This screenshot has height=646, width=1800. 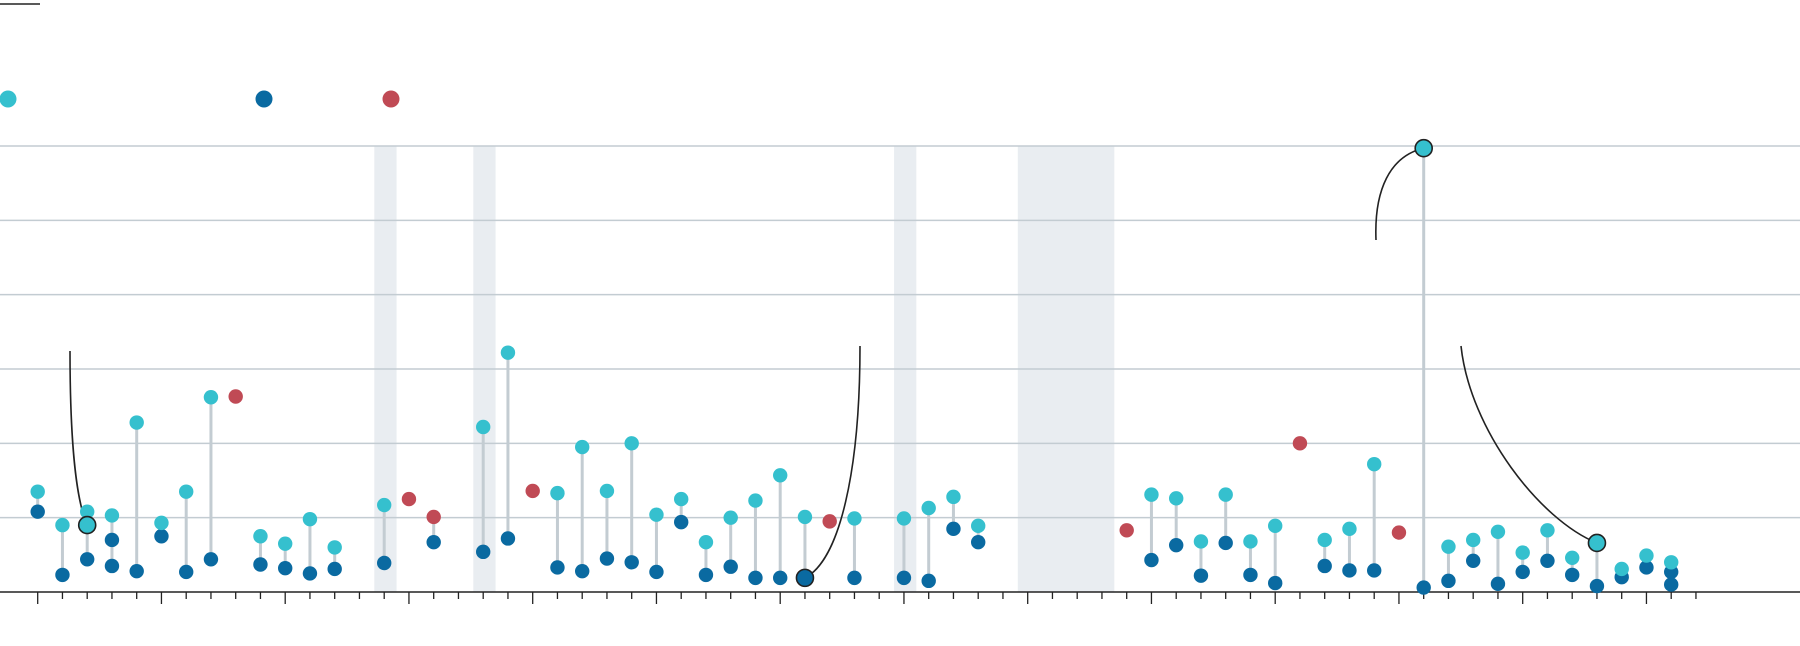 What do you see at coordinates (8, 99) in the screenshot?
I see `legend-high-dot` at bounding box center [8, 99].